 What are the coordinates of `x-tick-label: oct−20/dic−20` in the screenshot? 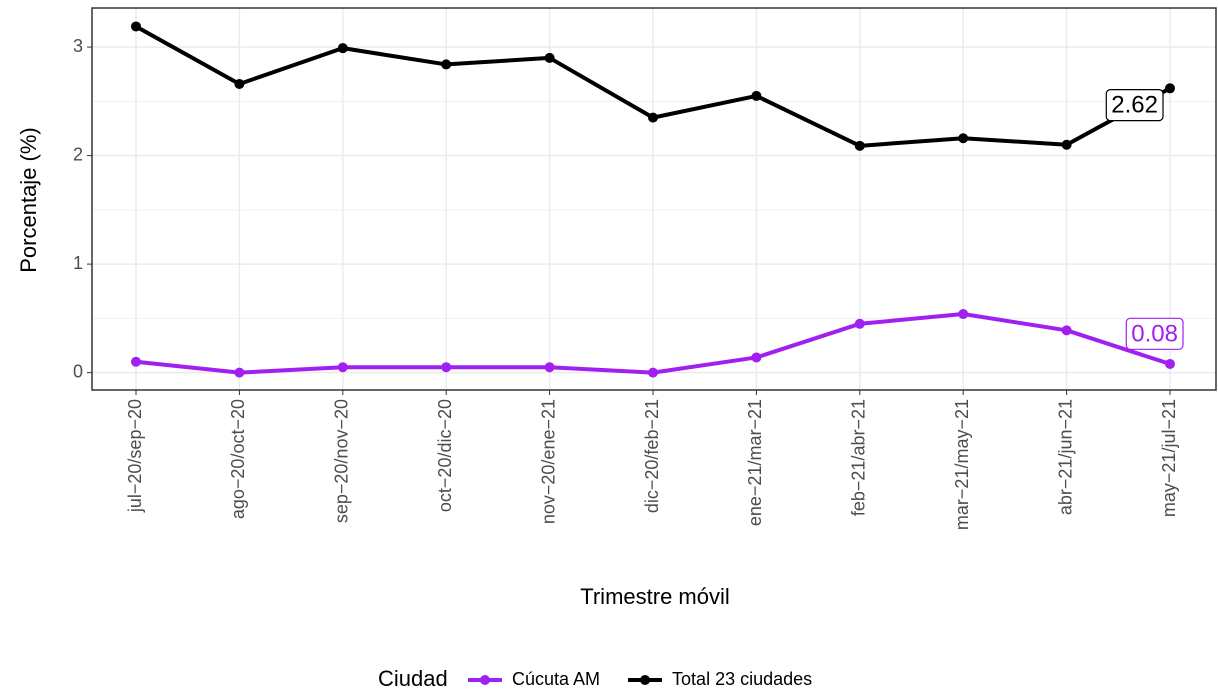 It's located at (445, 455).